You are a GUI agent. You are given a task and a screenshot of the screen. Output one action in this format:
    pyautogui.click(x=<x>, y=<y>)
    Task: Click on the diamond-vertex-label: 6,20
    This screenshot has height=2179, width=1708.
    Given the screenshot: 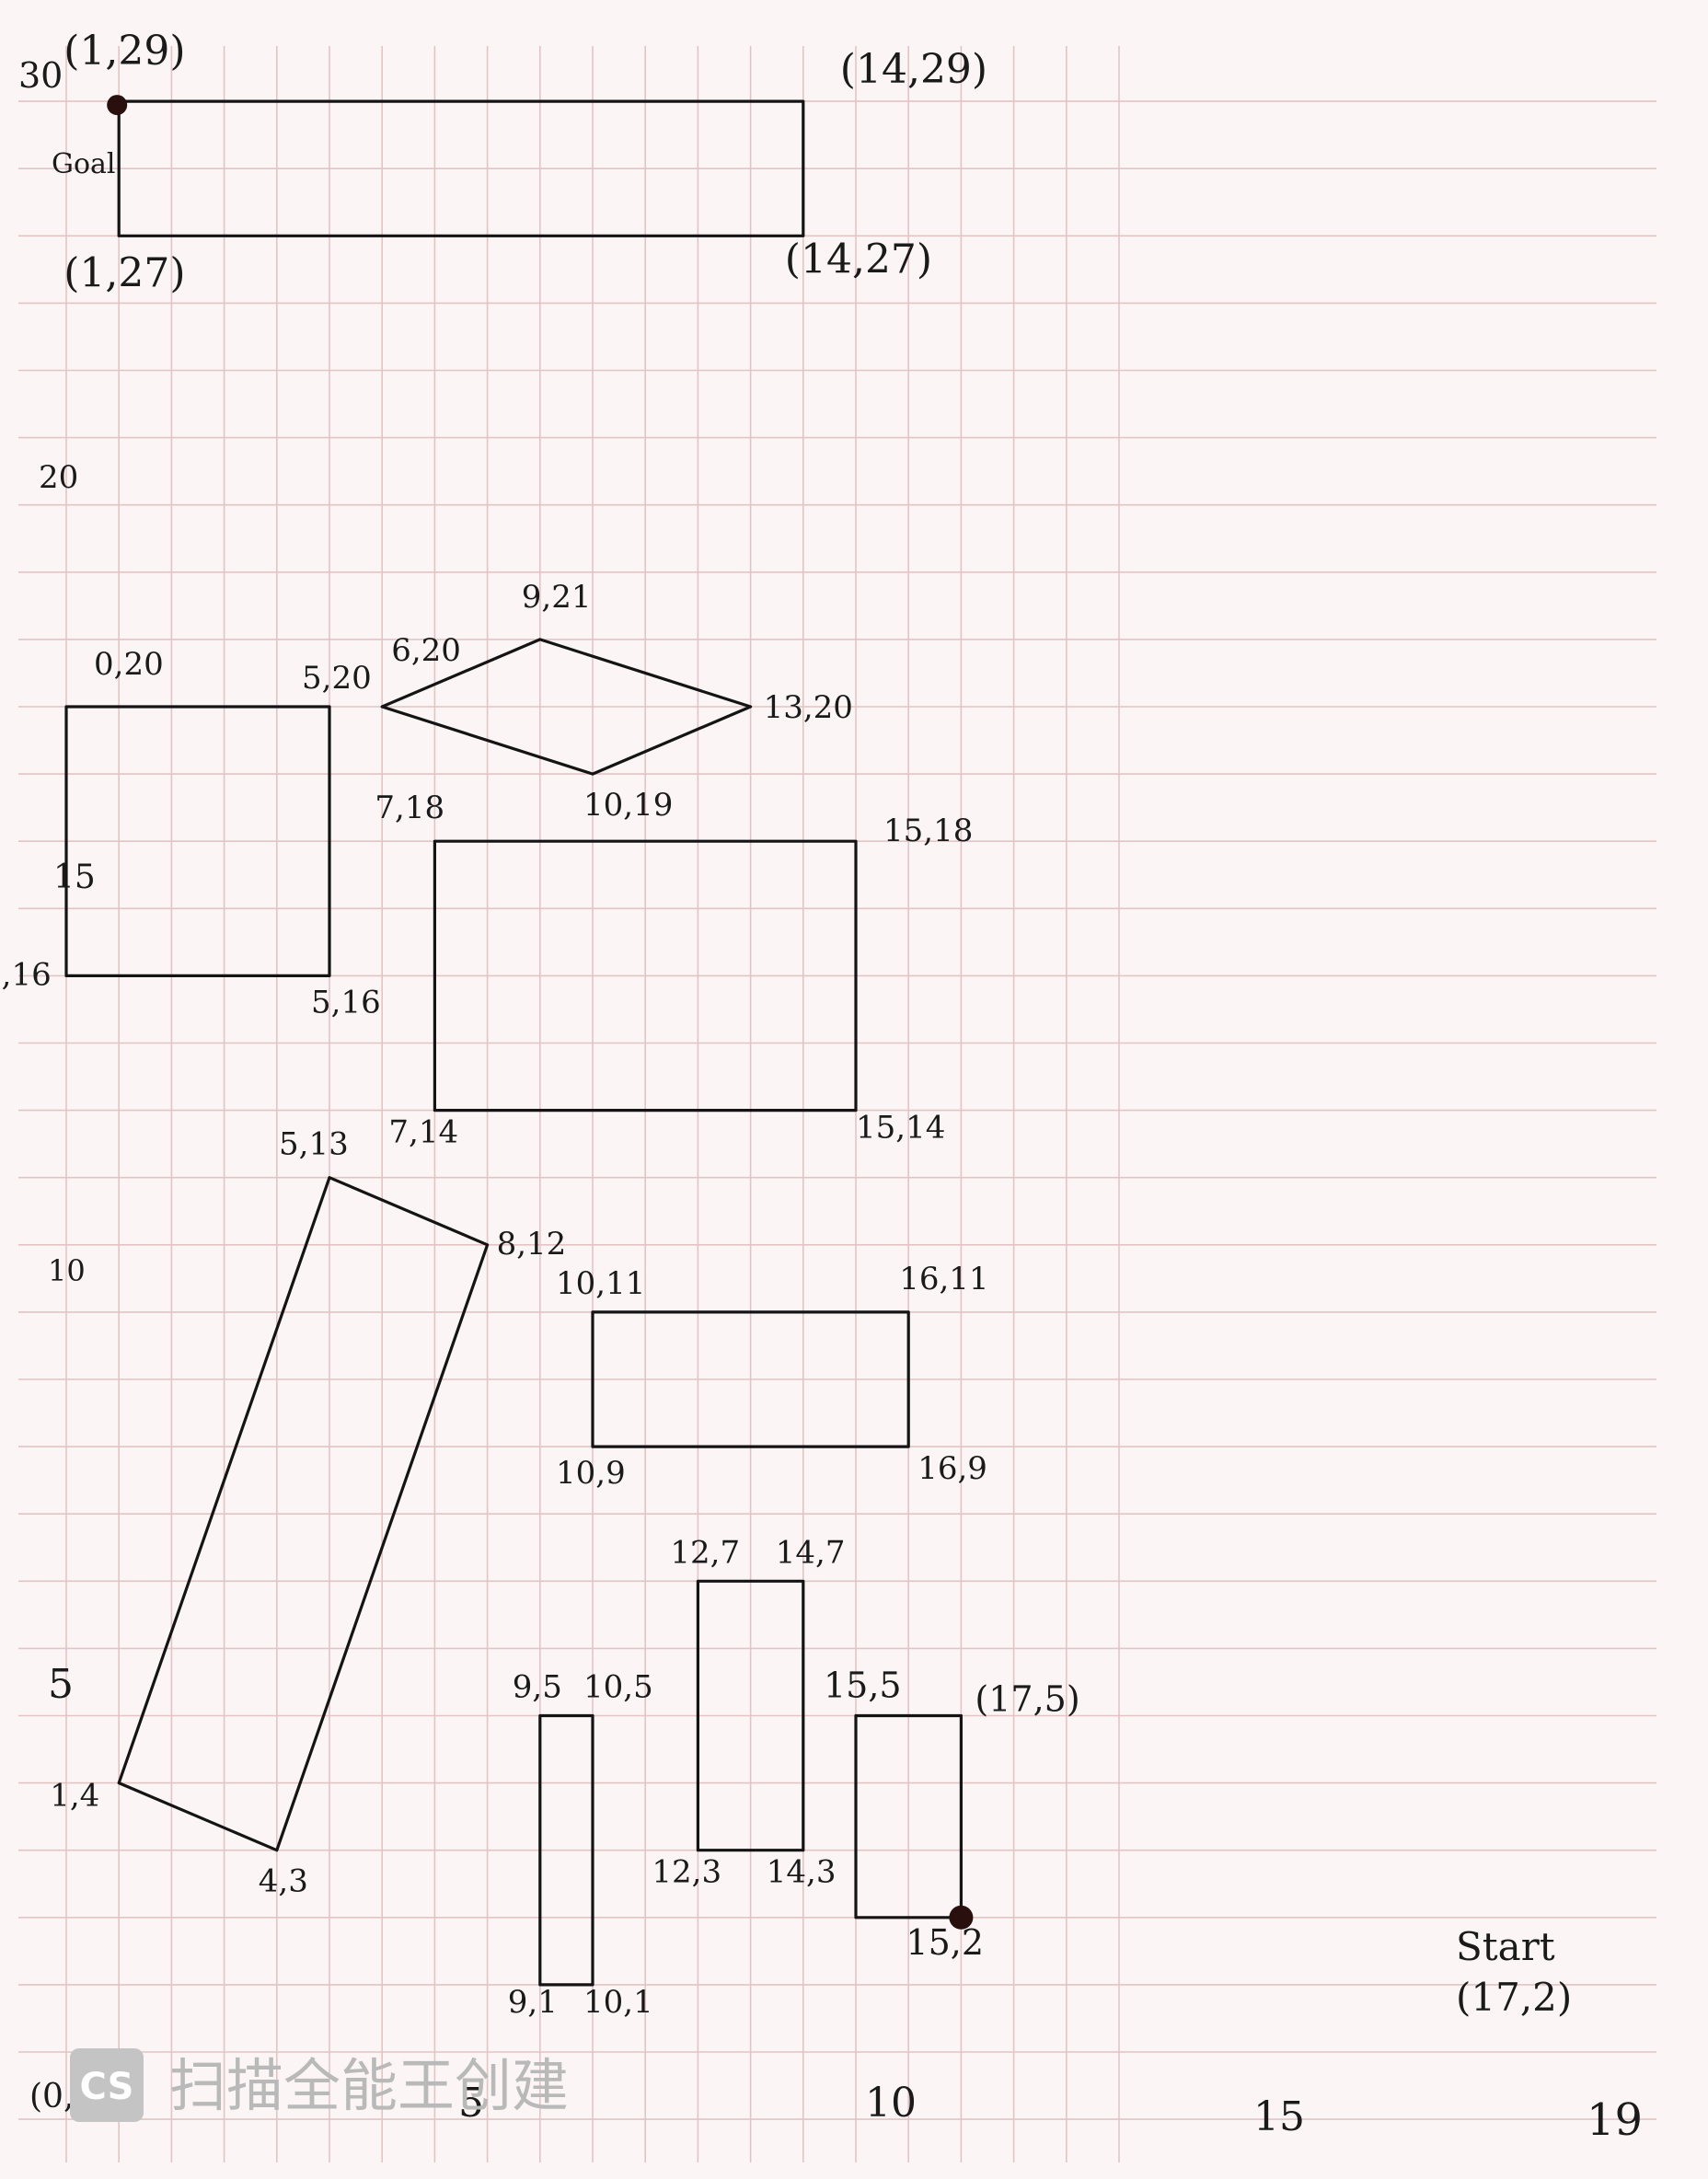 What is the action you would take?
    pyautogui.click(x=426, y=651)
    